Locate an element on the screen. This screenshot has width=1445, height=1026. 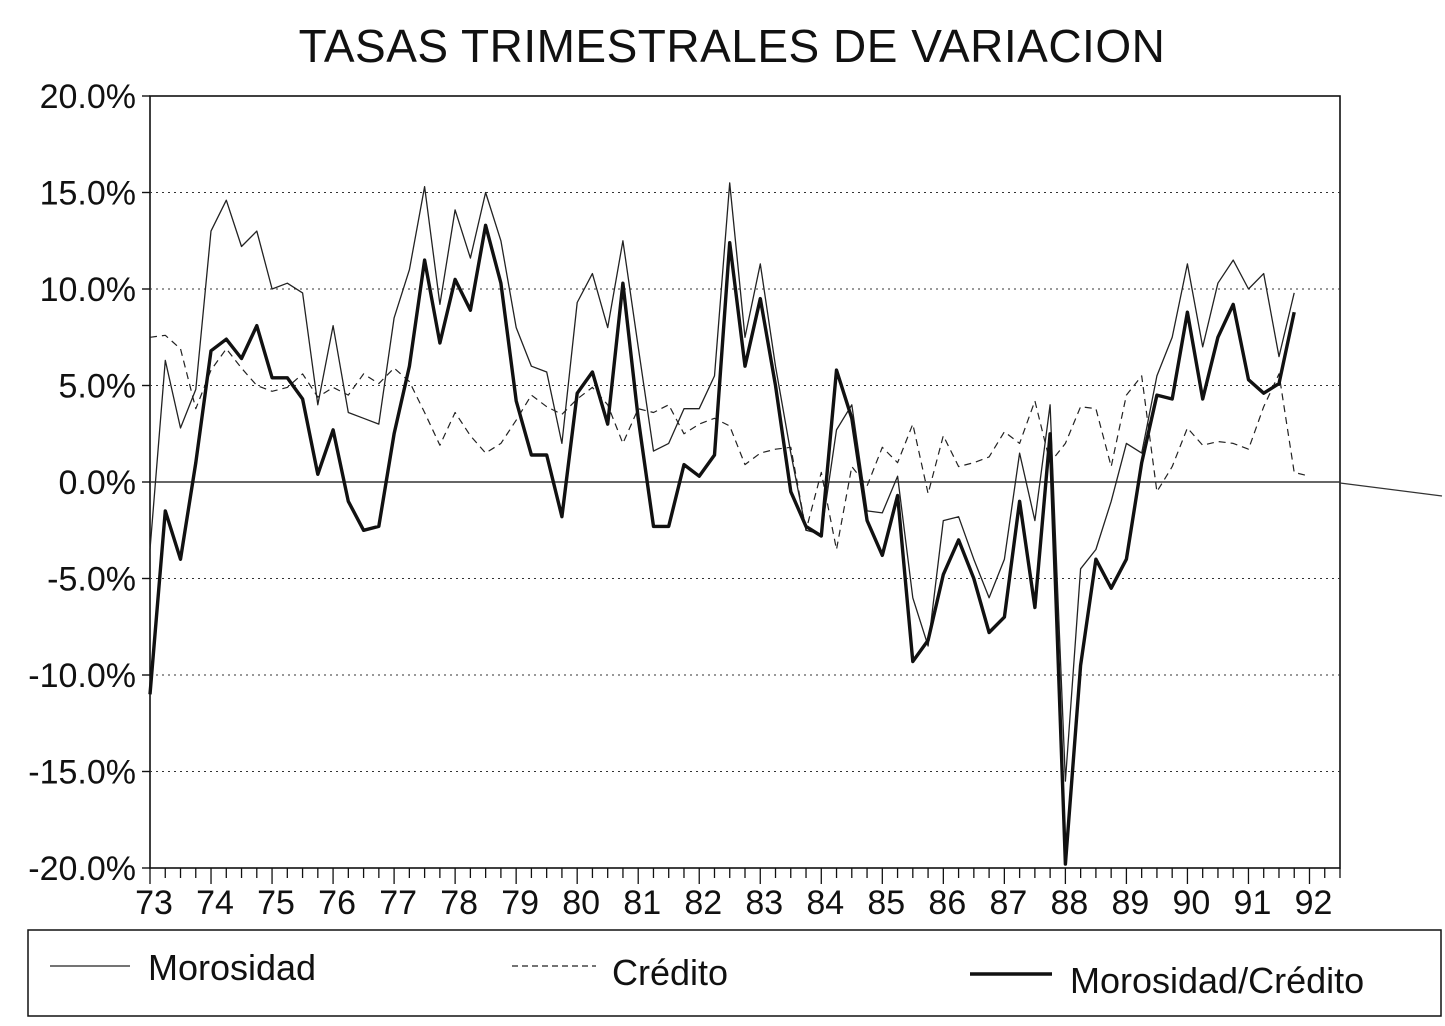
x-tick-label: 79 is located at coordinates (520, 903).